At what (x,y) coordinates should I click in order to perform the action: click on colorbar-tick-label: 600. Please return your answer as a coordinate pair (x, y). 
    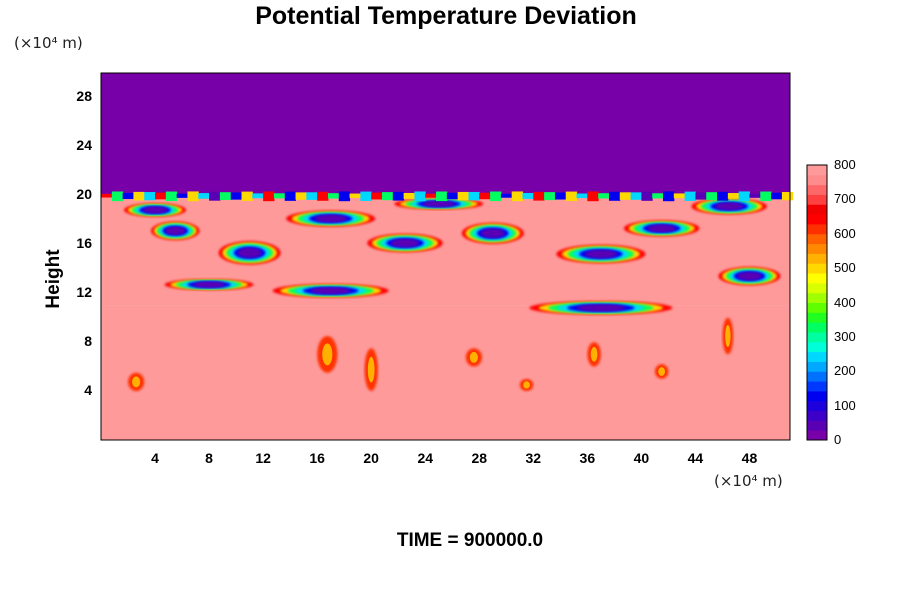
    Looking at the image, I should click on (845, 233).